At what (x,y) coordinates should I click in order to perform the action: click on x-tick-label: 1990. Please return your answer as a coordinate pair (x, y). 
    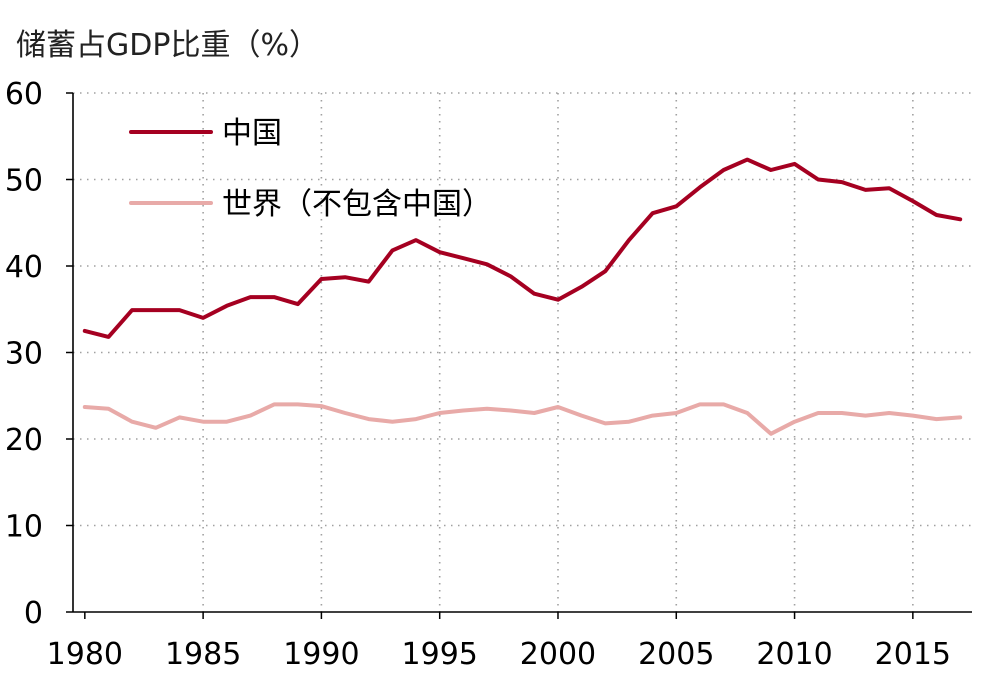
    Looking at the image, I should click on (321, 654).